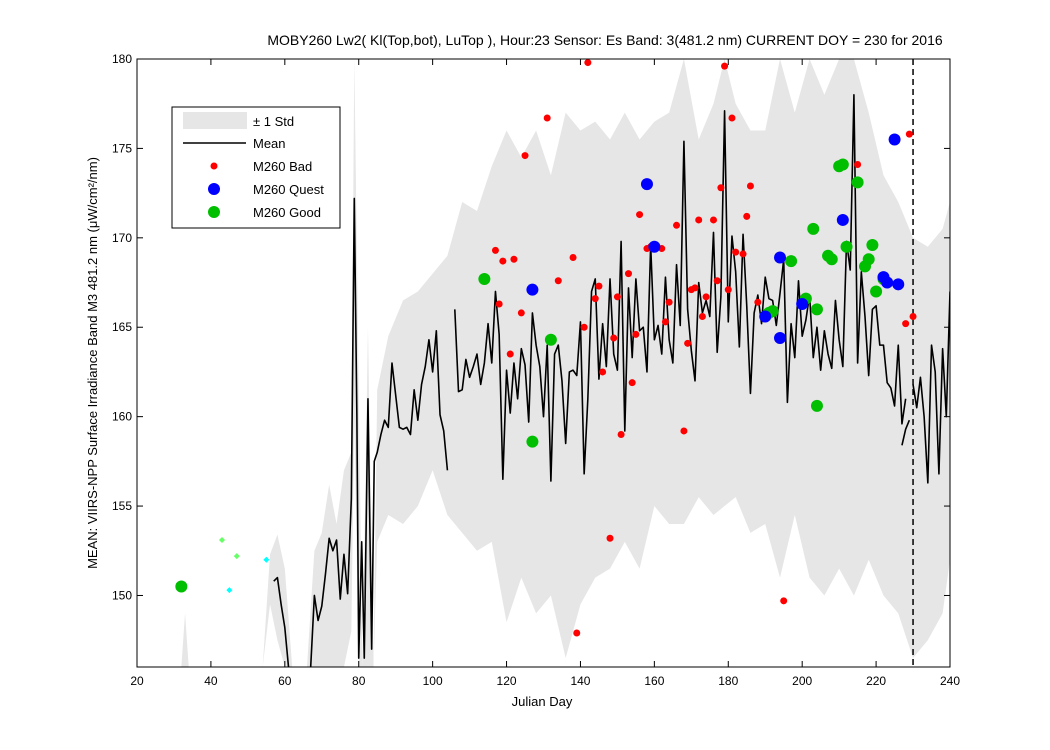 This screenshot has height=750, width=1050. I want to click on y-tick-label: 160, so click(122, 417).